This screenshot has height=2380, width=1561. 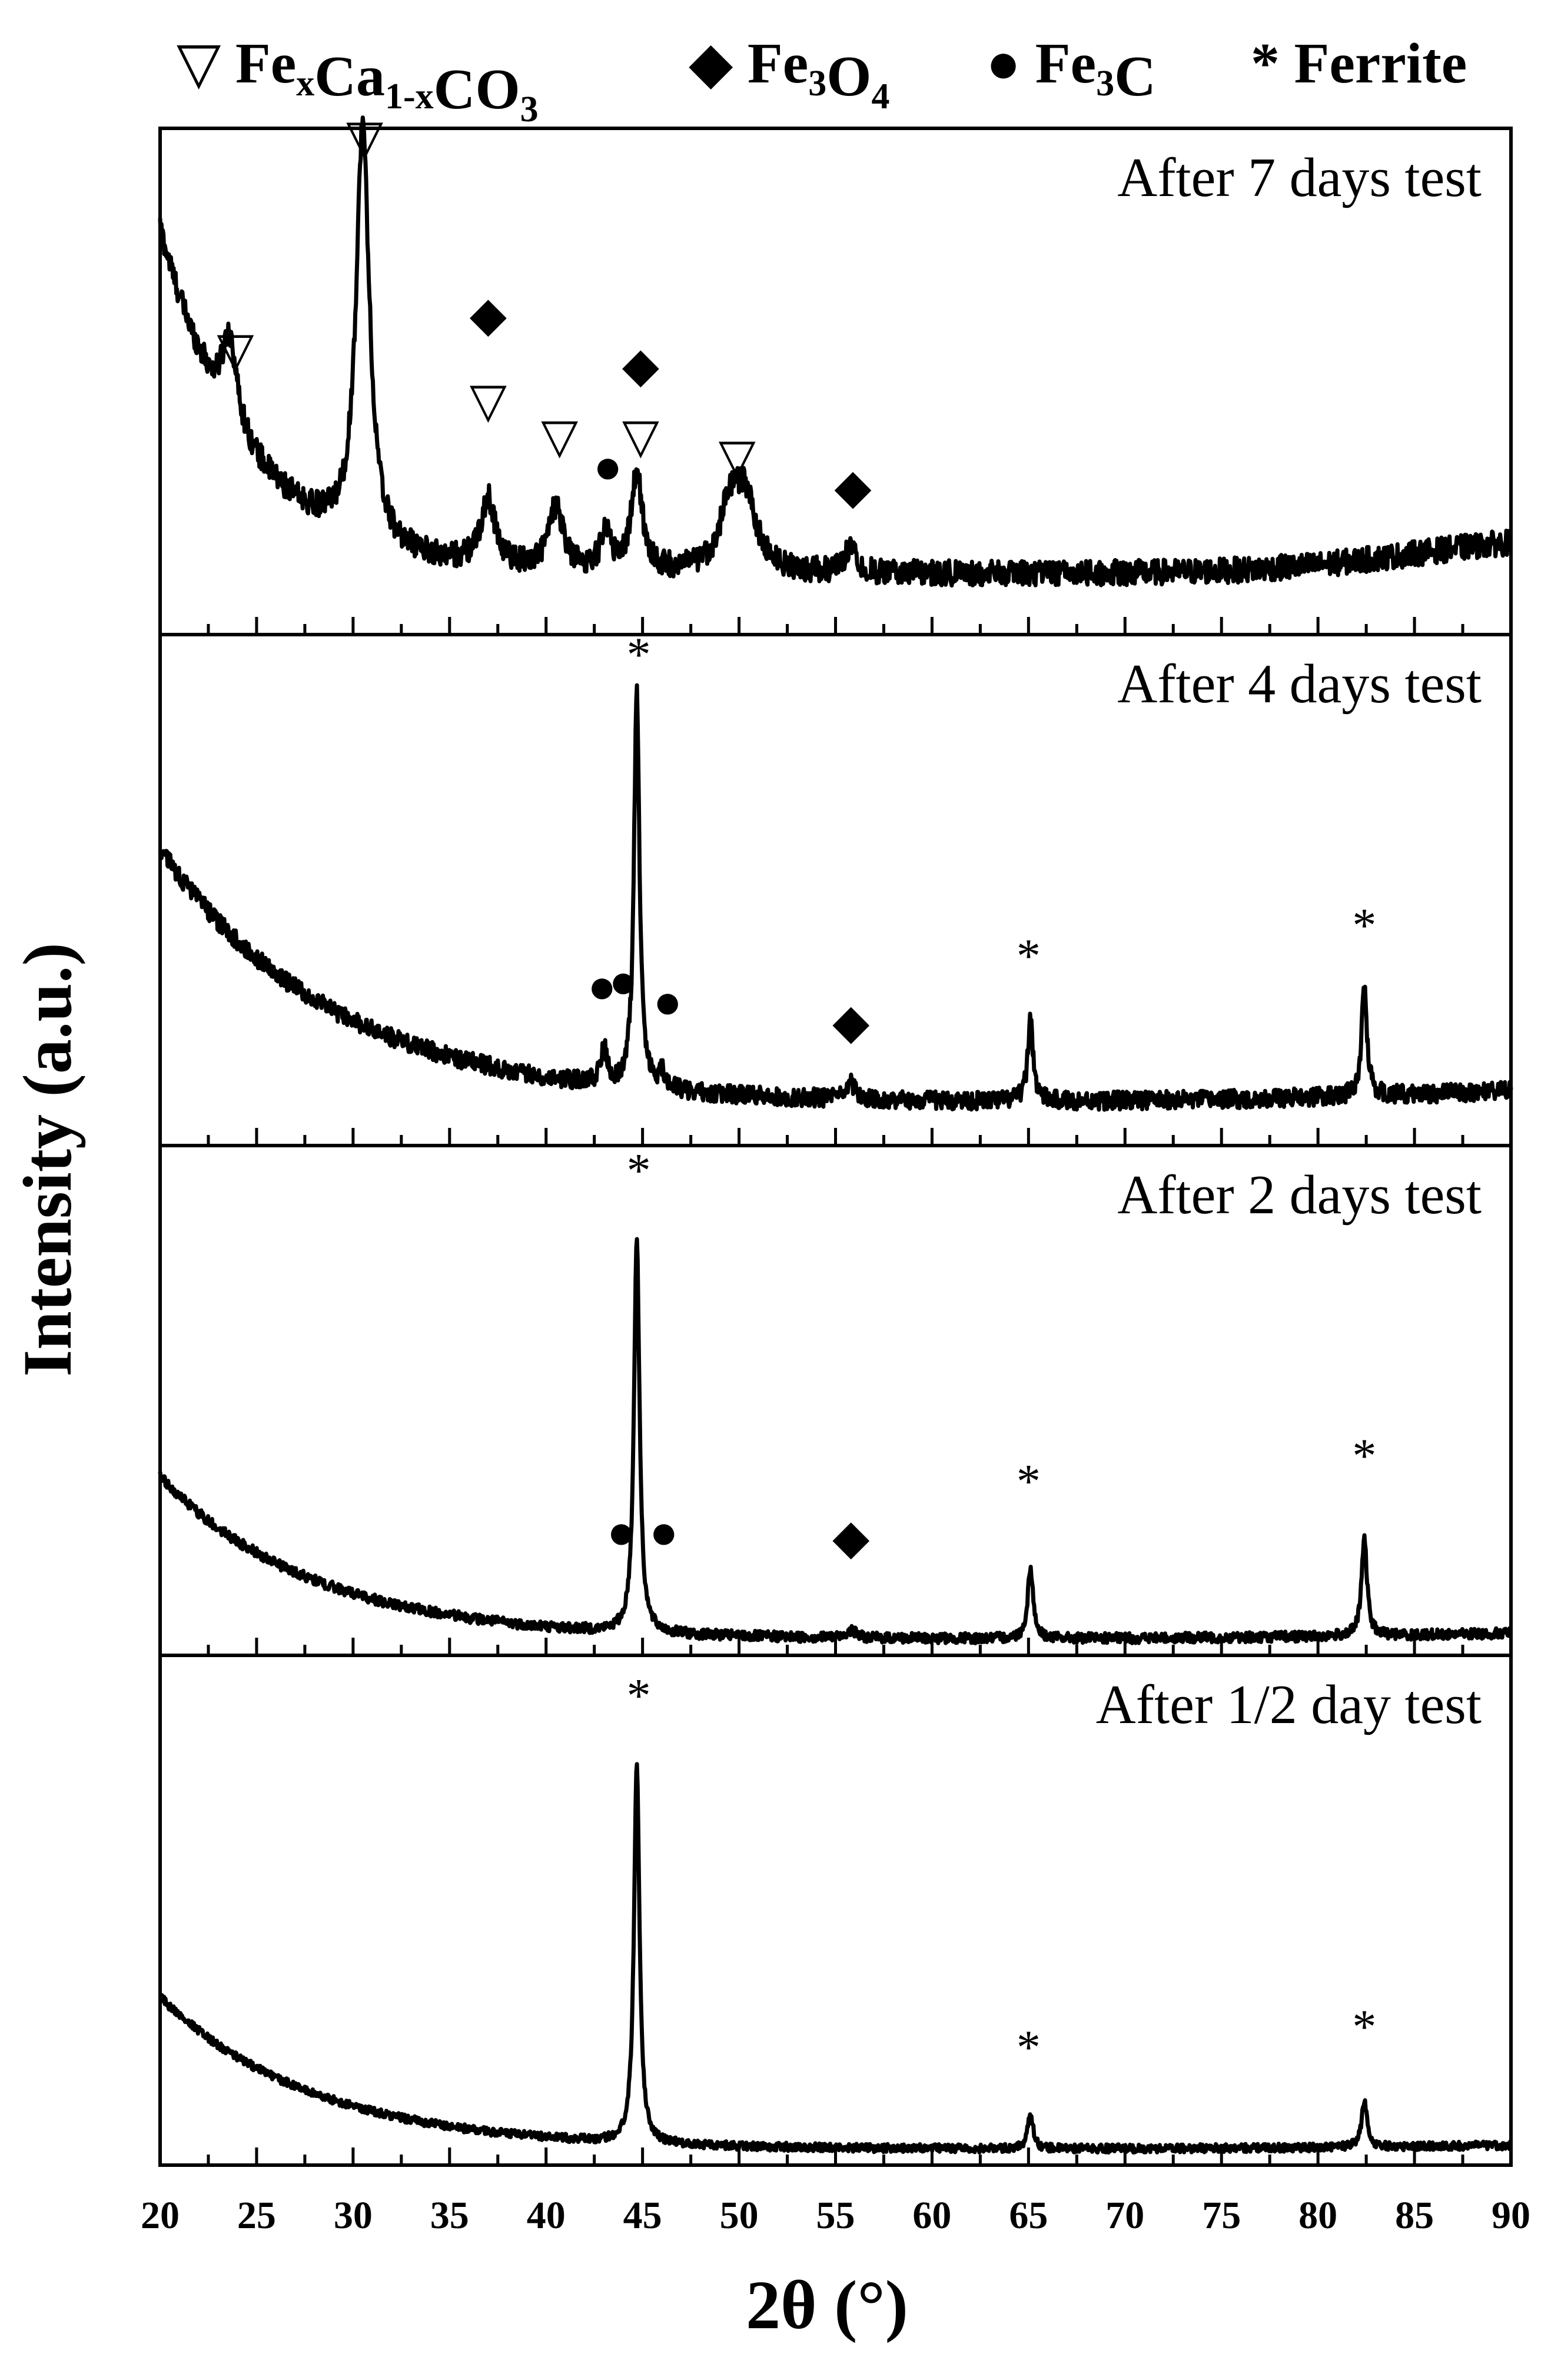 I want to click on x-tick-label: 50, so click(x=740, y=2215).